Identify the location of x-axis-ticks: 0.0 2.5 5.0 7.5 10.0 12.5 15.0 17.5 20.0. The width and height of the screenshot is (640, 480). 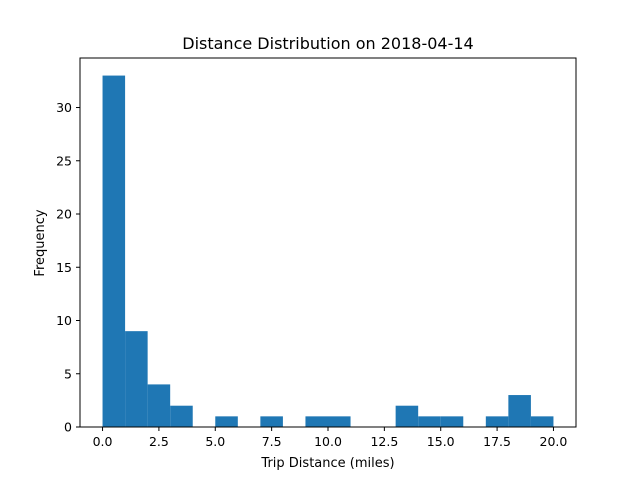
(330, 438).